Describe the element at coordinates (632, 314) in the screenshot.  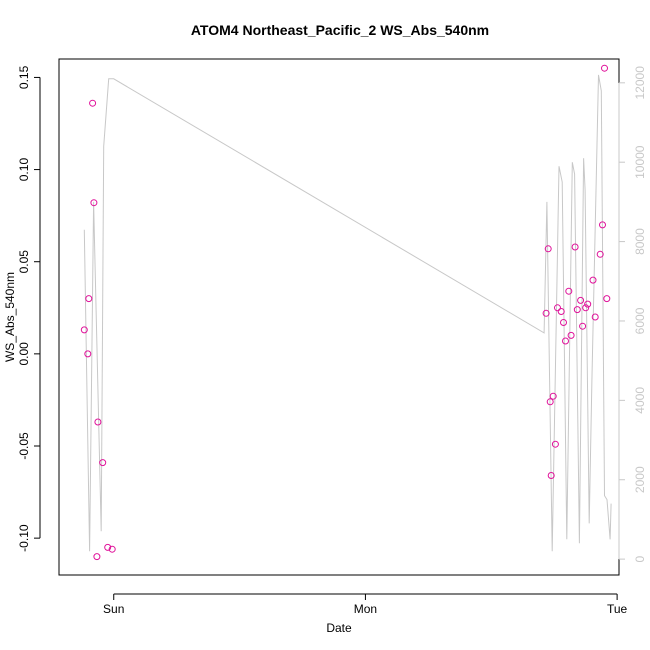
I see `y-axis-right: 0 2000 4000 6000 8000 10000 12000` at that location.